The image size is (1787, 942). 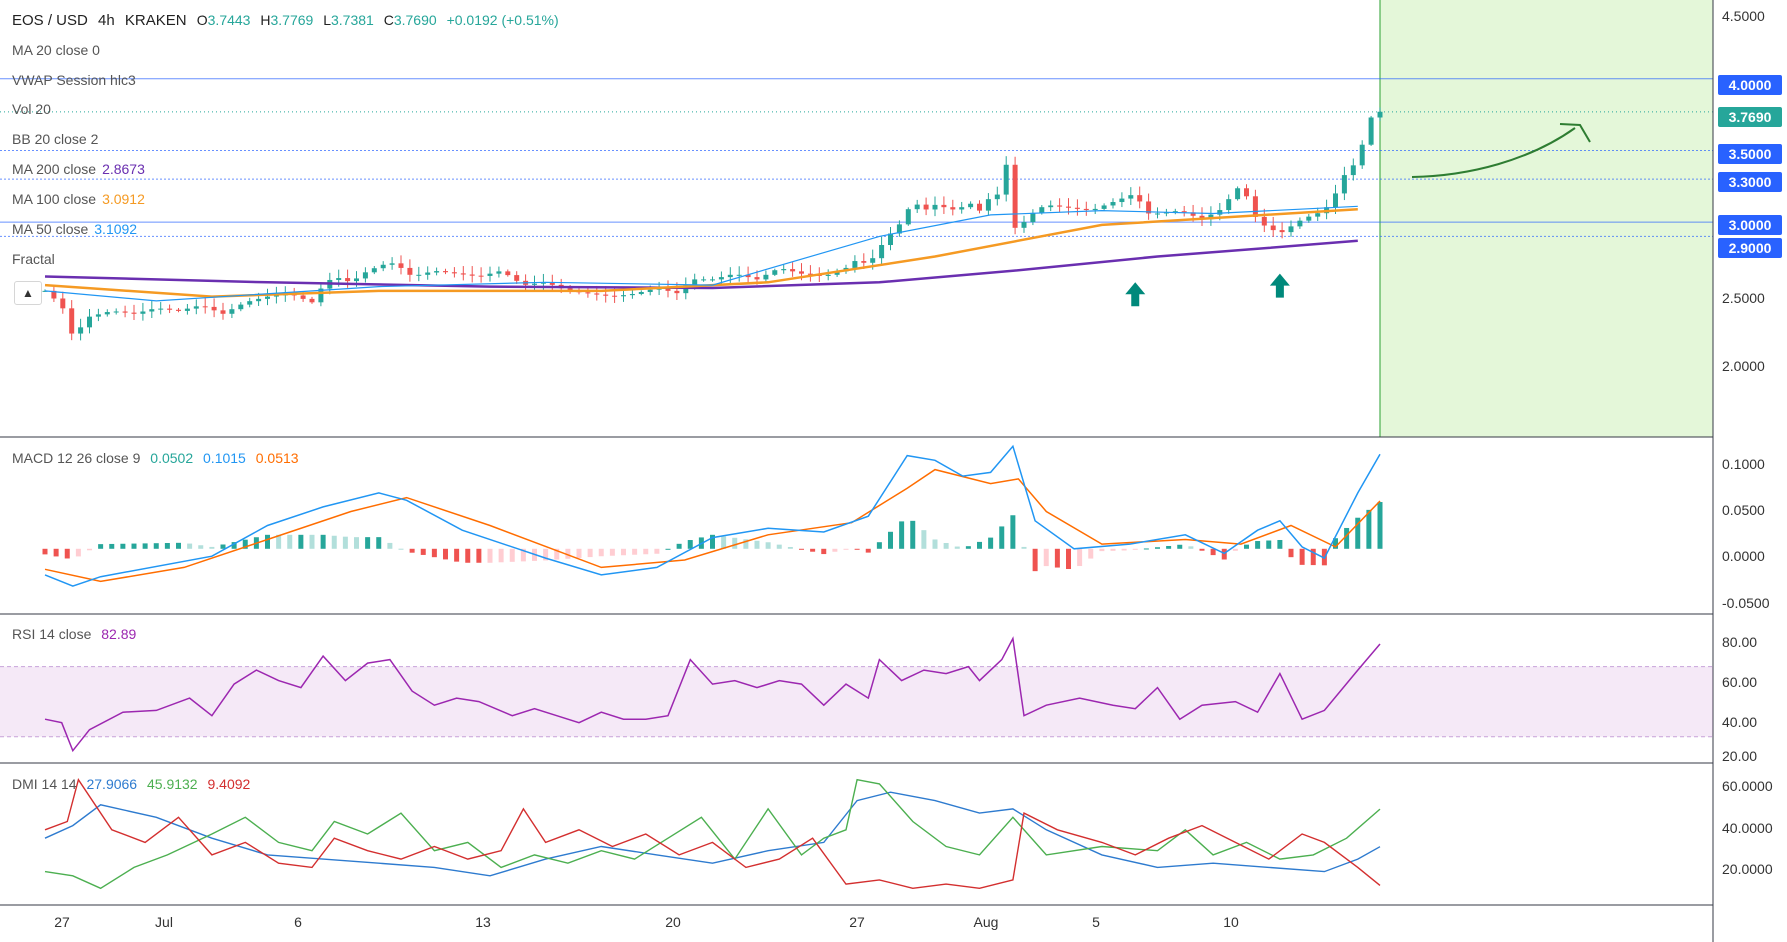 I want to click on dmi-tick: 60.0000, so click(x=1747, y=786).